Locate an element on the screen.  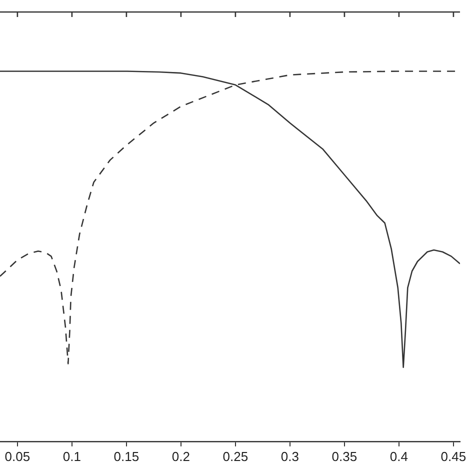
x-tick-label: 0.4 is located at coordinates (399, 456).